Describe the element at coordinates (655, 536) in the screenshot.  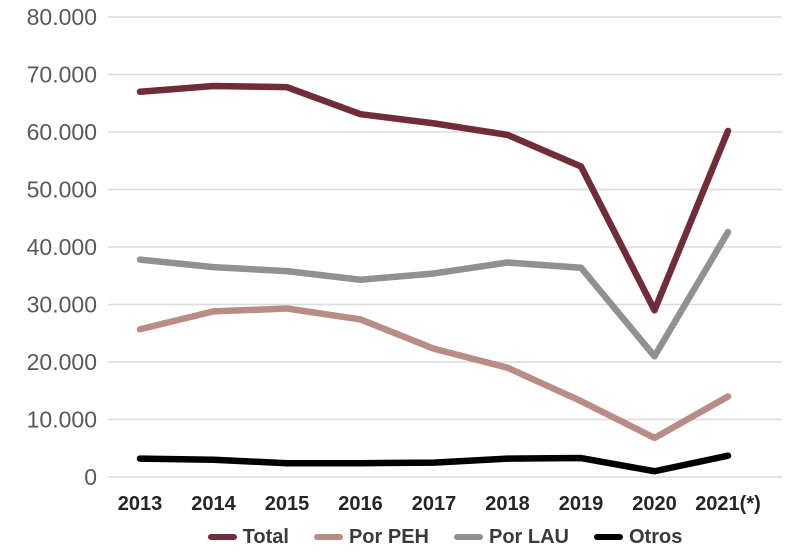
I see `legend-label: Otros` at that location.